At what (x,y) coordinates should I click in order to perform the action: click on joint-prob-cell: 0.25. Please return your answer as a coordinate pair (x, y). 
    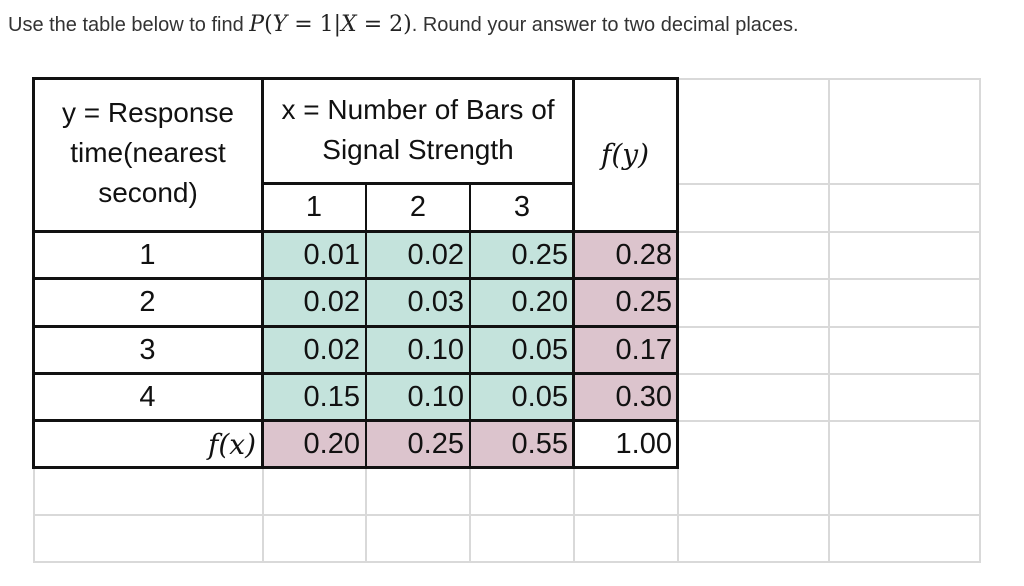
    Looking at the image, I should click on (539, 255).